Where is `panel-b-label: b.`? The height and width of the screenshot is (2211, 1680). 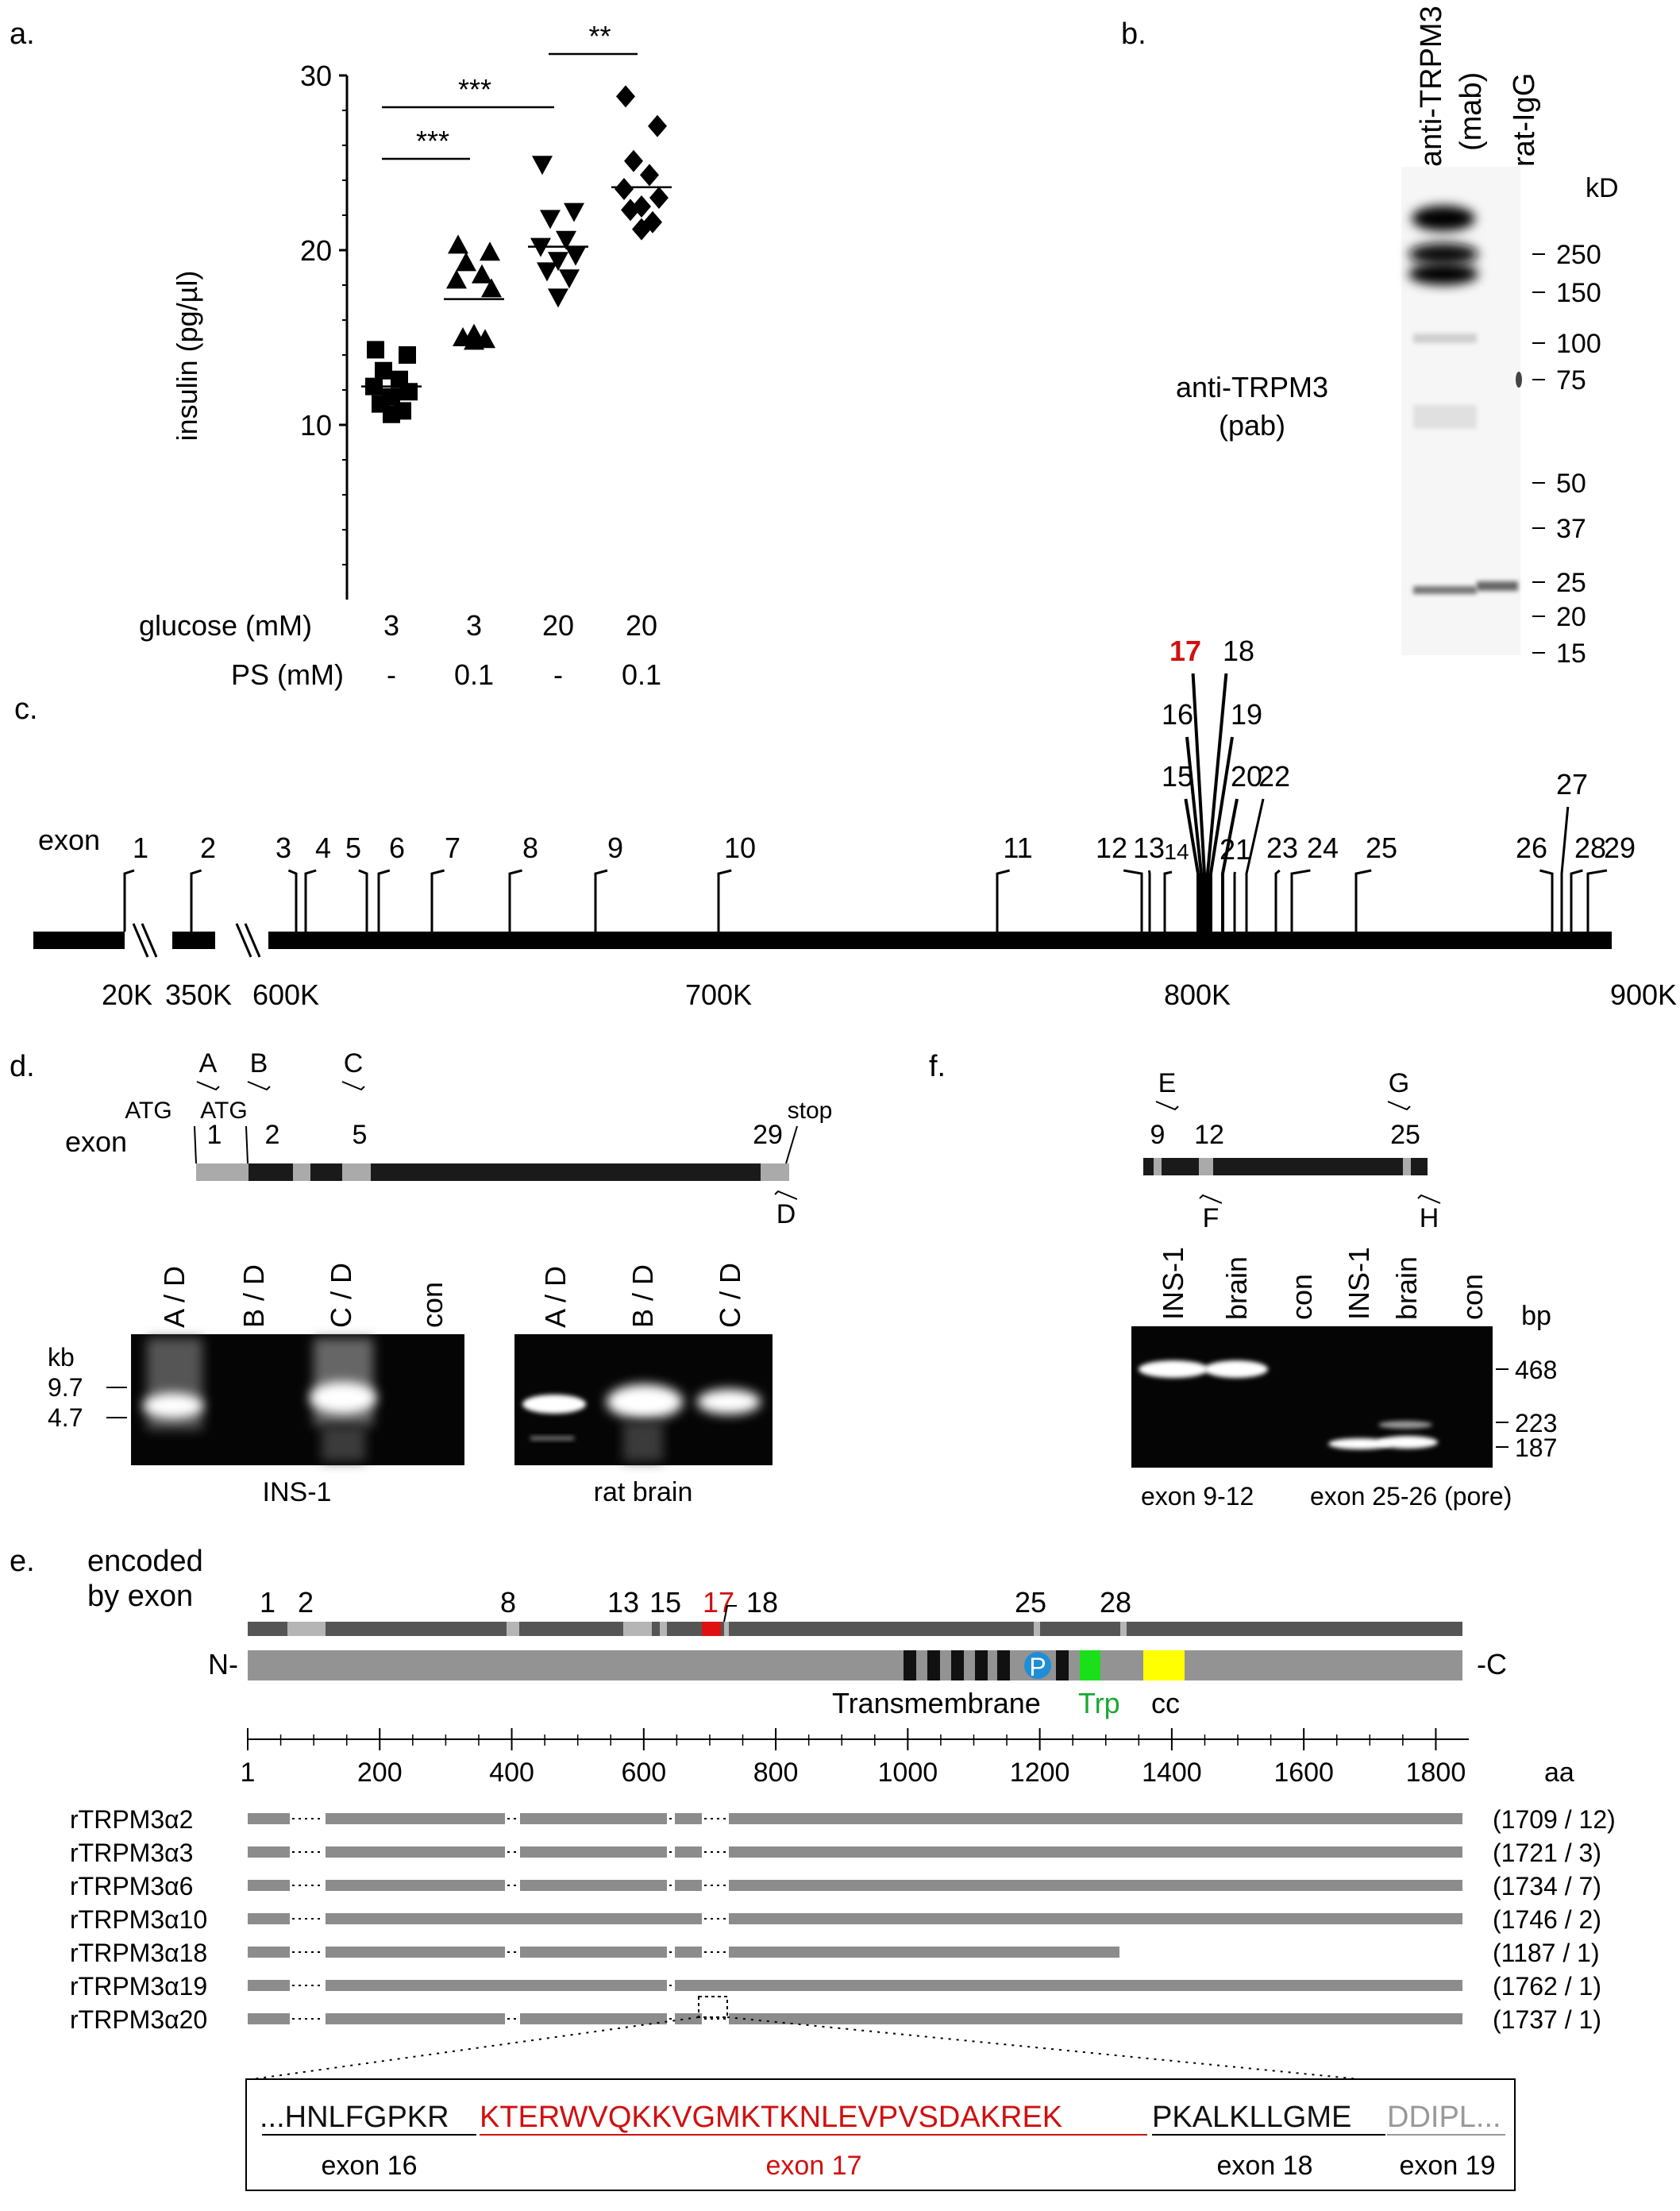 panel-b-label: b. is located at coordinates (1133, 34).